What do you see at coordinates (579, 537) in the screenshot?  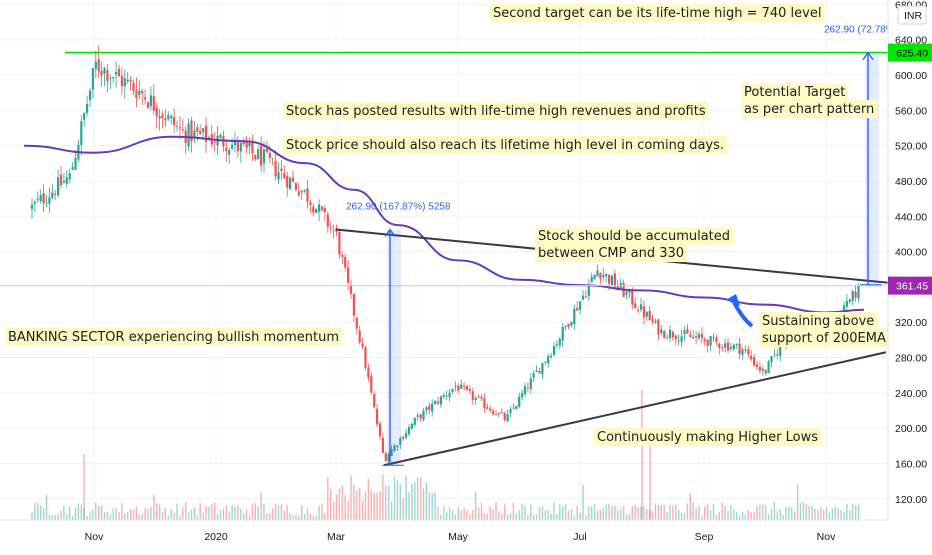 I see `time-tick-label: Jul` at bounding box center [579, 537].